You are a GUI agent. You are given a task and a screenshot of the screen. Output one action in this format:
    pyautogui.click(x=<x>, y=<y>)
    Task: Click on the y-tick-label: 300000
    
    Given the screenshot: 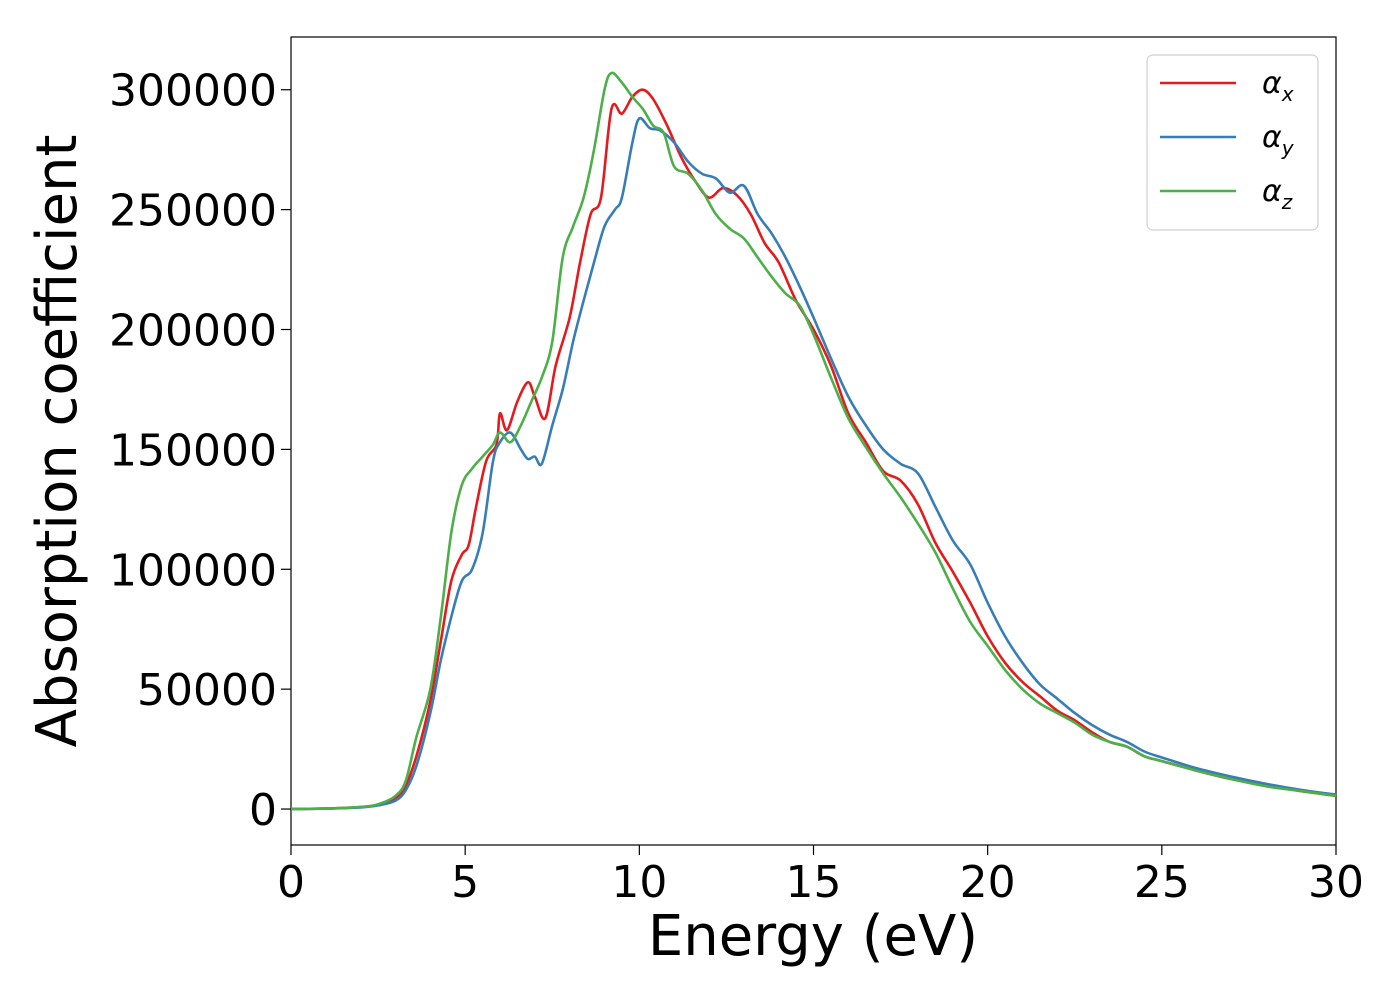 What is the action you would take?
    pyautogui.click(x=193, y=91)
    